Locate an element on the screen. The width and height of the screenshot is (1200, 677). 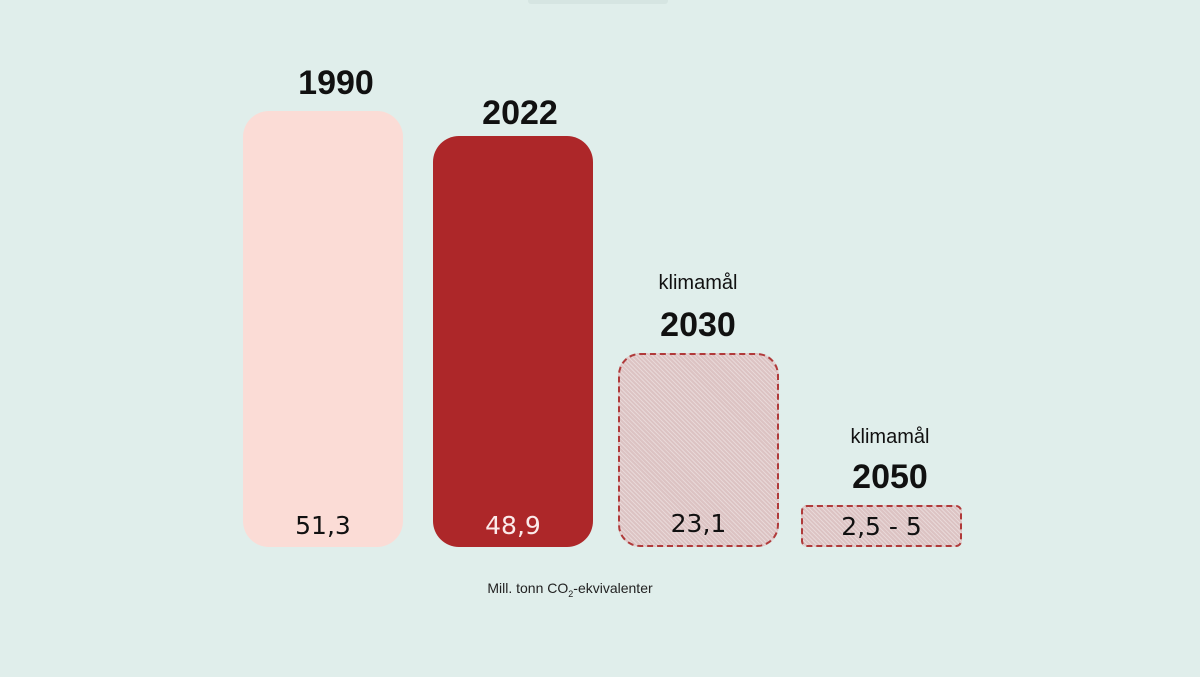
unit-prefix: Mill. tonn CO is located at coordinates (528, 588).